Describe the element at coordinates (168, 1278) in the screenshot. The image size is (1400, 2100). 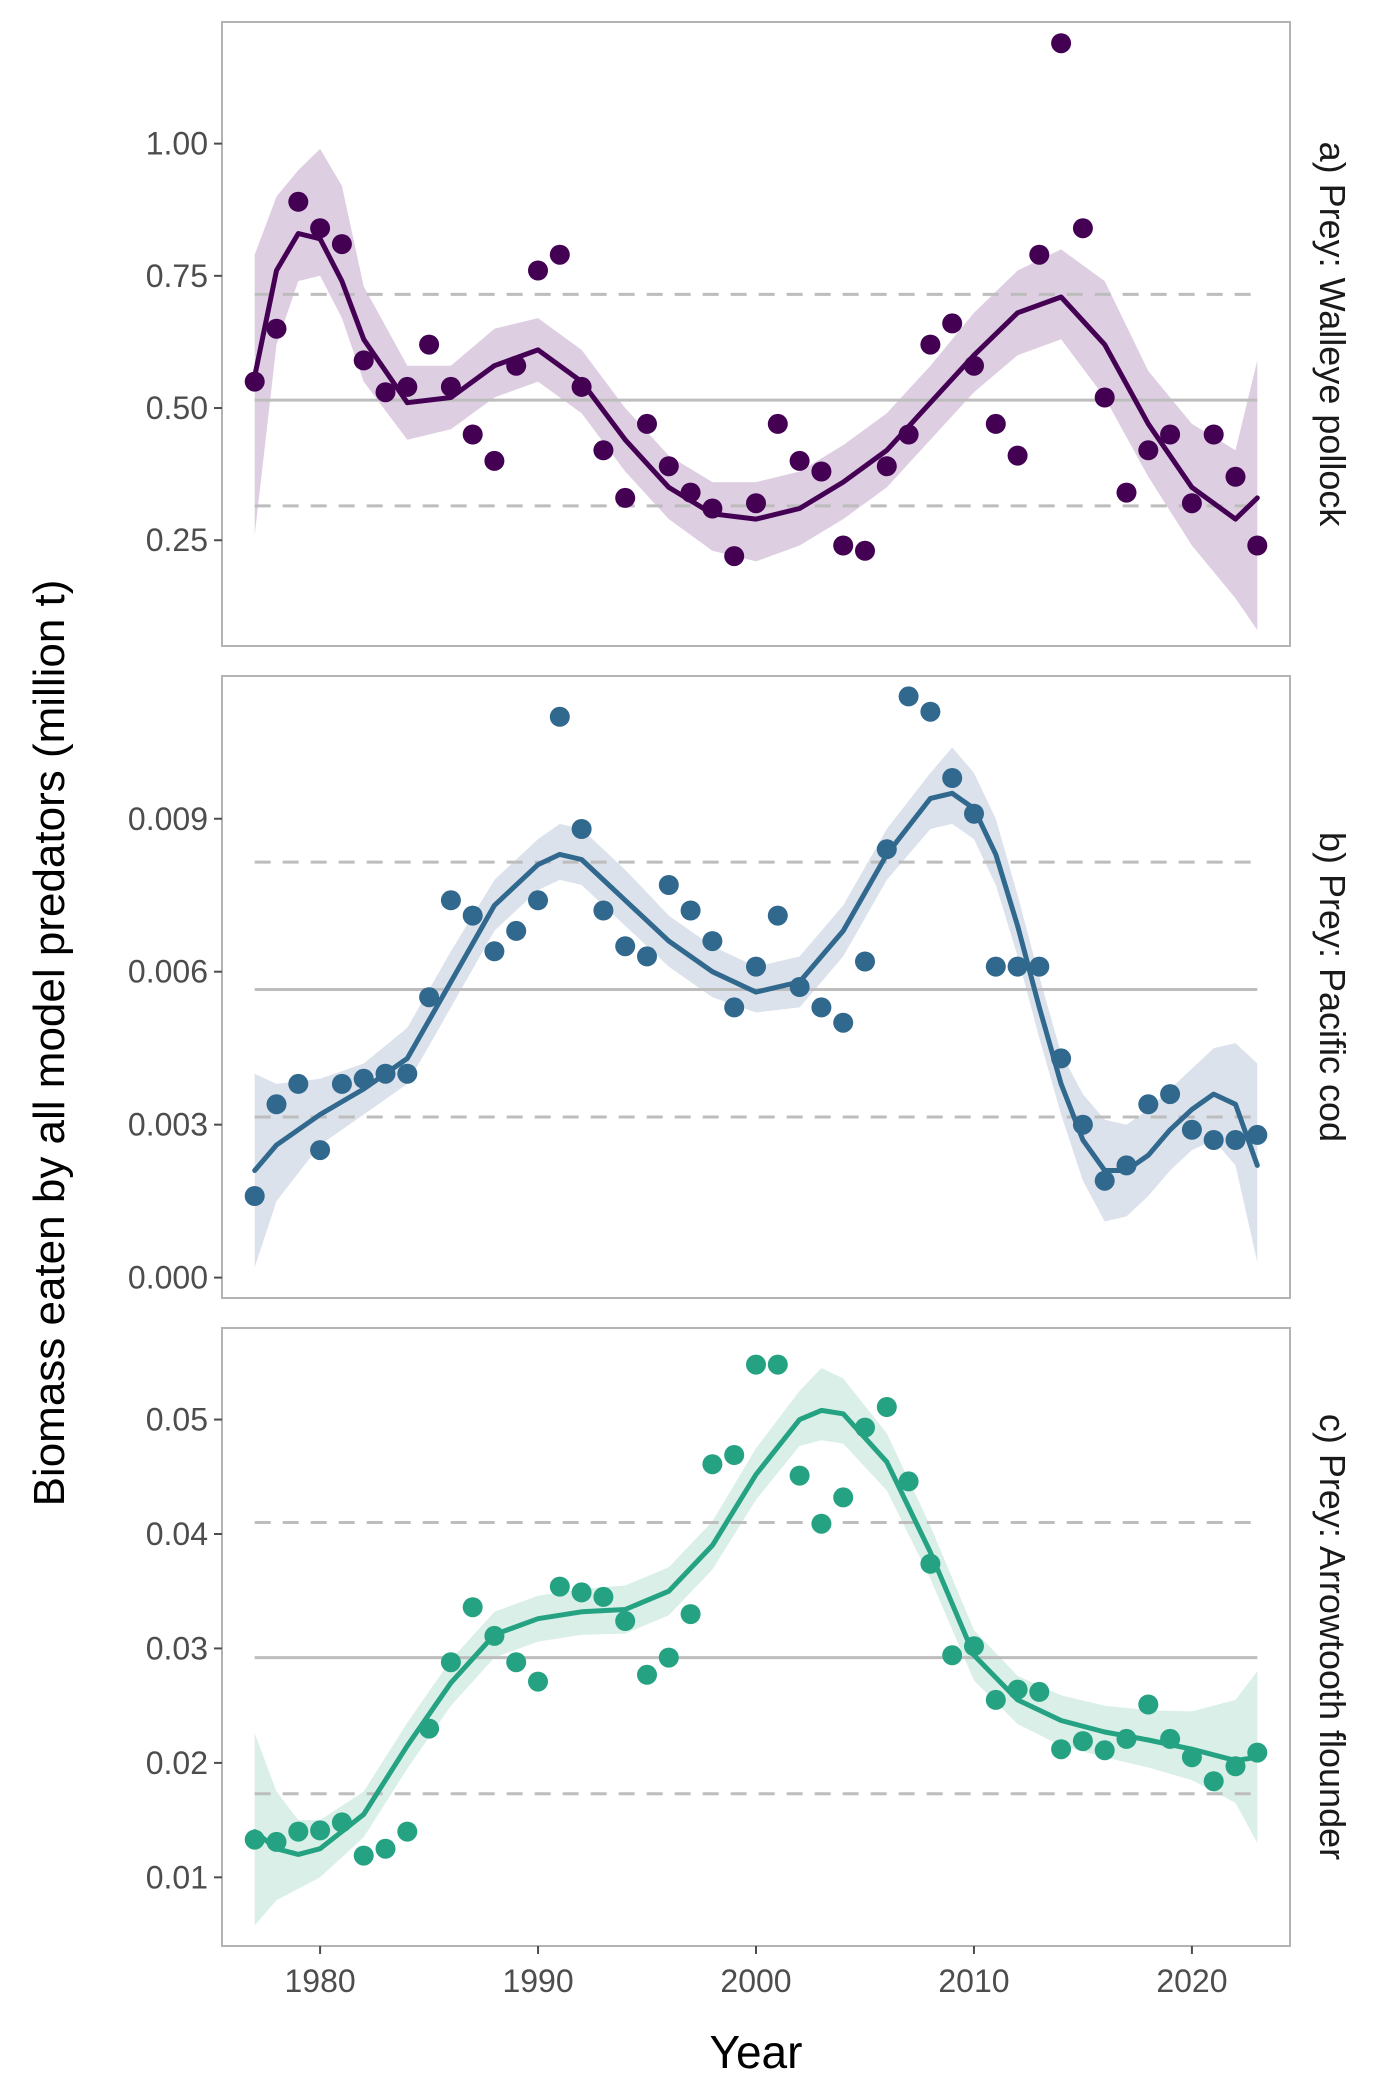
I see `y-tick-label: 0.000` at that location.